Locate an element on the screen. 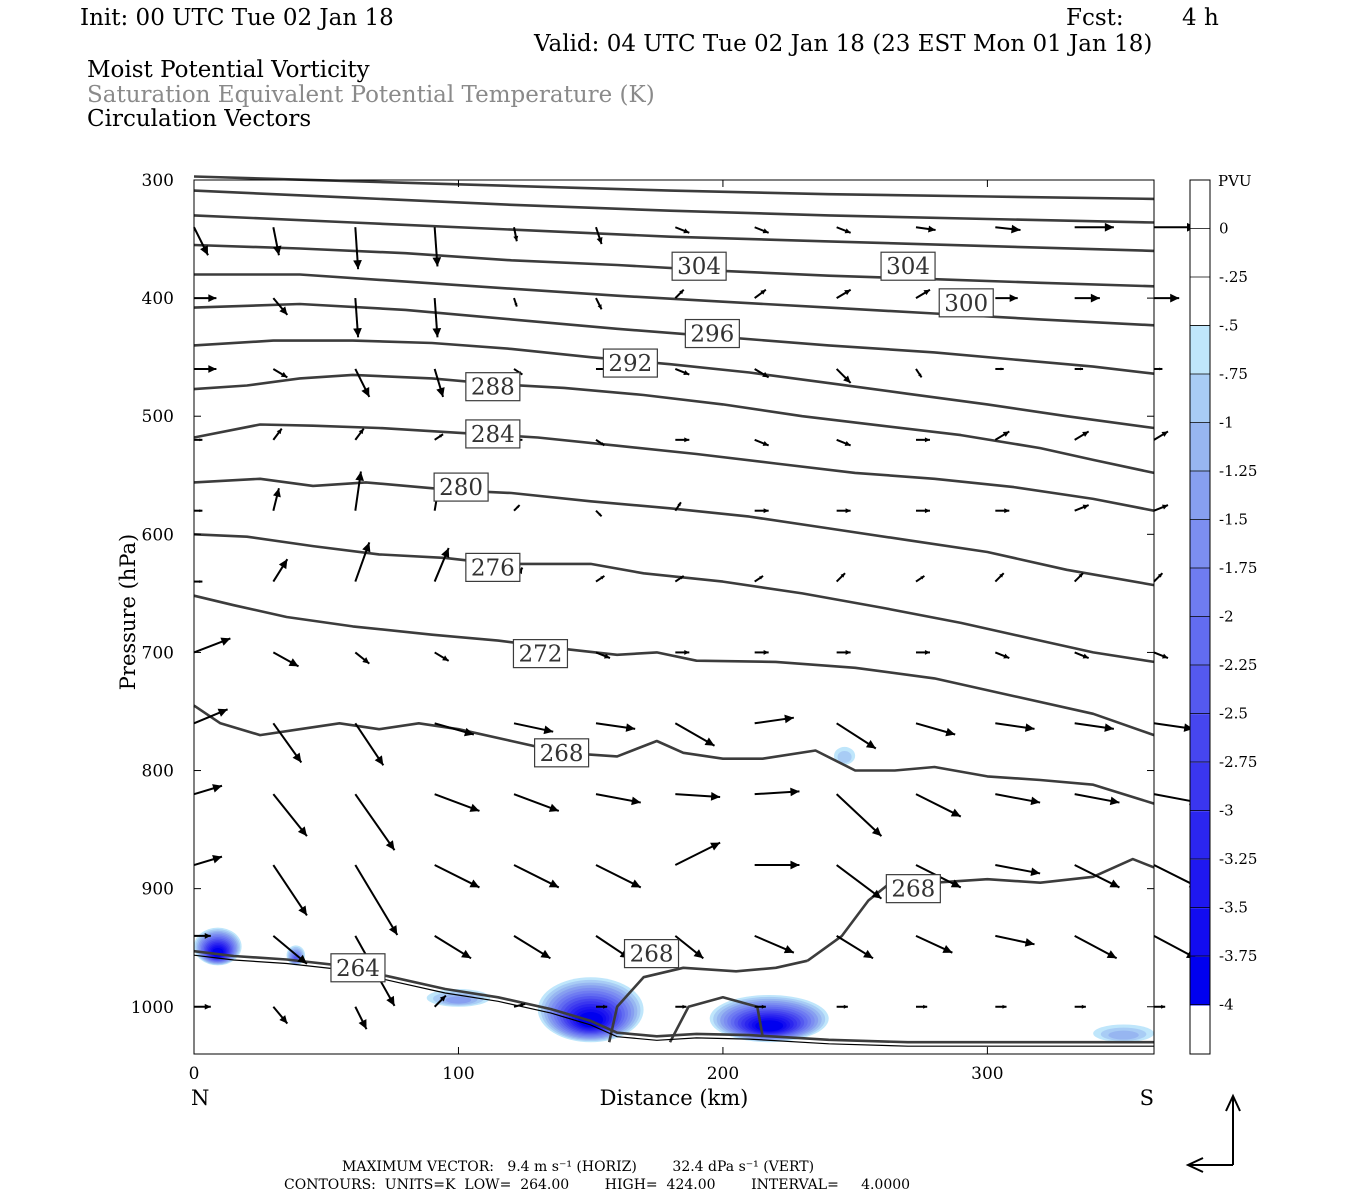 Image resolution: width=1350 pixels, height=1200 pixels. y-tick-label: 500 is located at coordinates (158, 417).